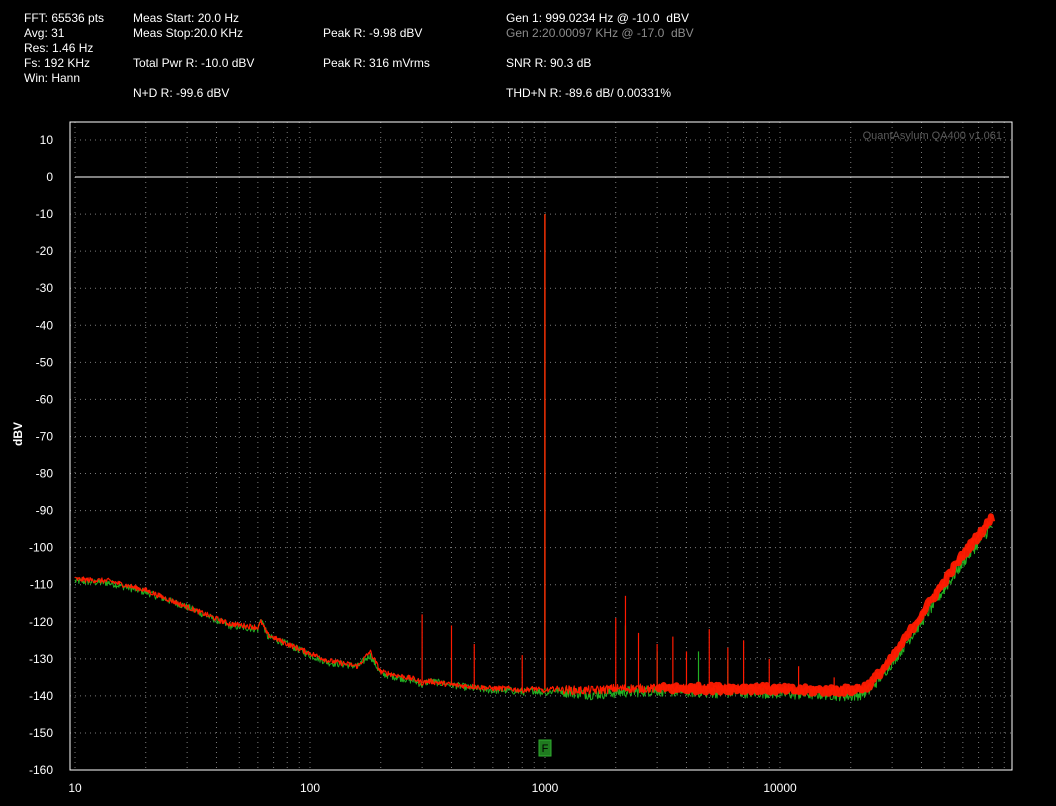 The height and width of the screenshot is (806, 1056). What do you see at coordinates (373, 33) in the screenshot?
I see `peak-dbv-readout: Peak R: -9.98 dBV` at bounding box center [373, 33].